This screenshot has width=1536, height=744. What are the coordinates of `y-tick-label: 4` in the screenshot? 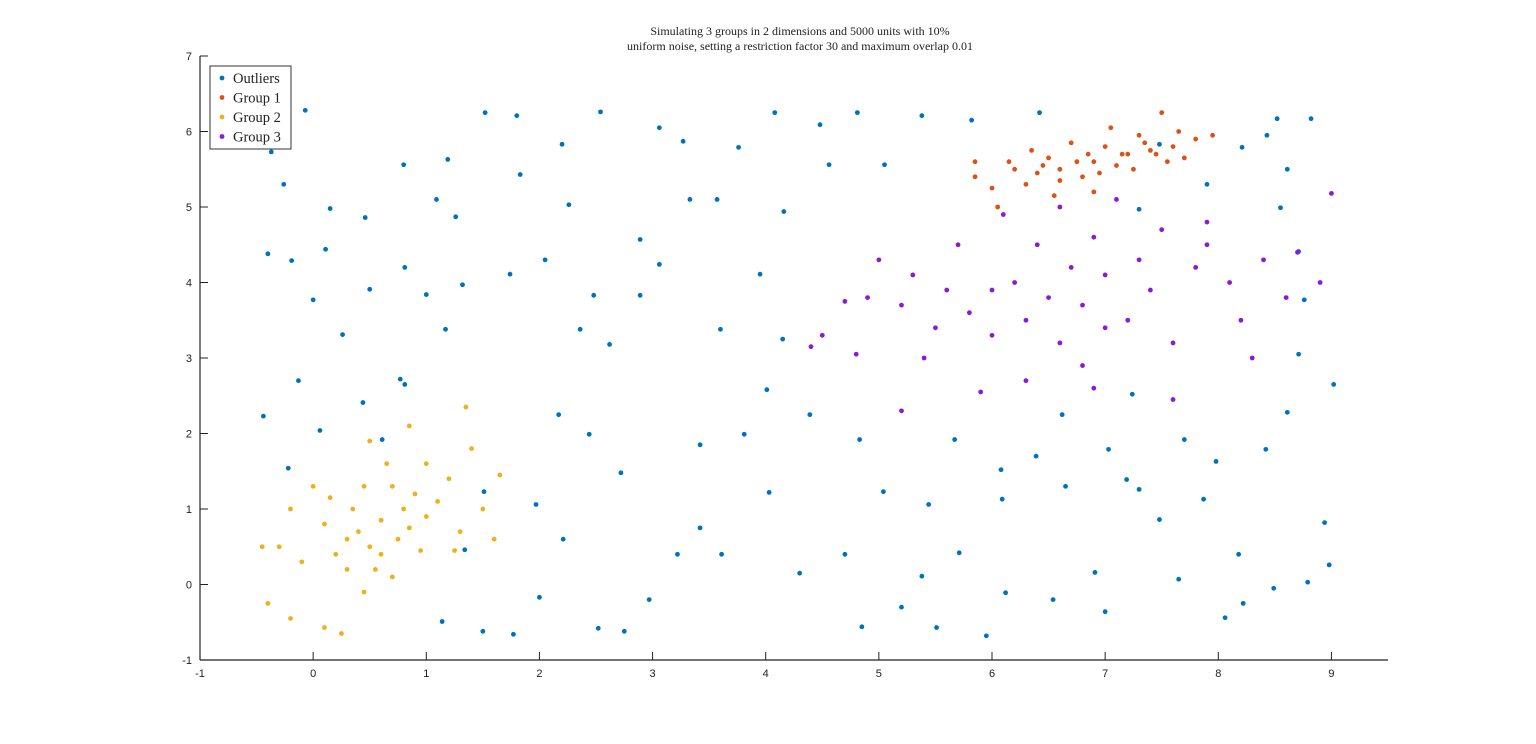 It's located at (189, 284).